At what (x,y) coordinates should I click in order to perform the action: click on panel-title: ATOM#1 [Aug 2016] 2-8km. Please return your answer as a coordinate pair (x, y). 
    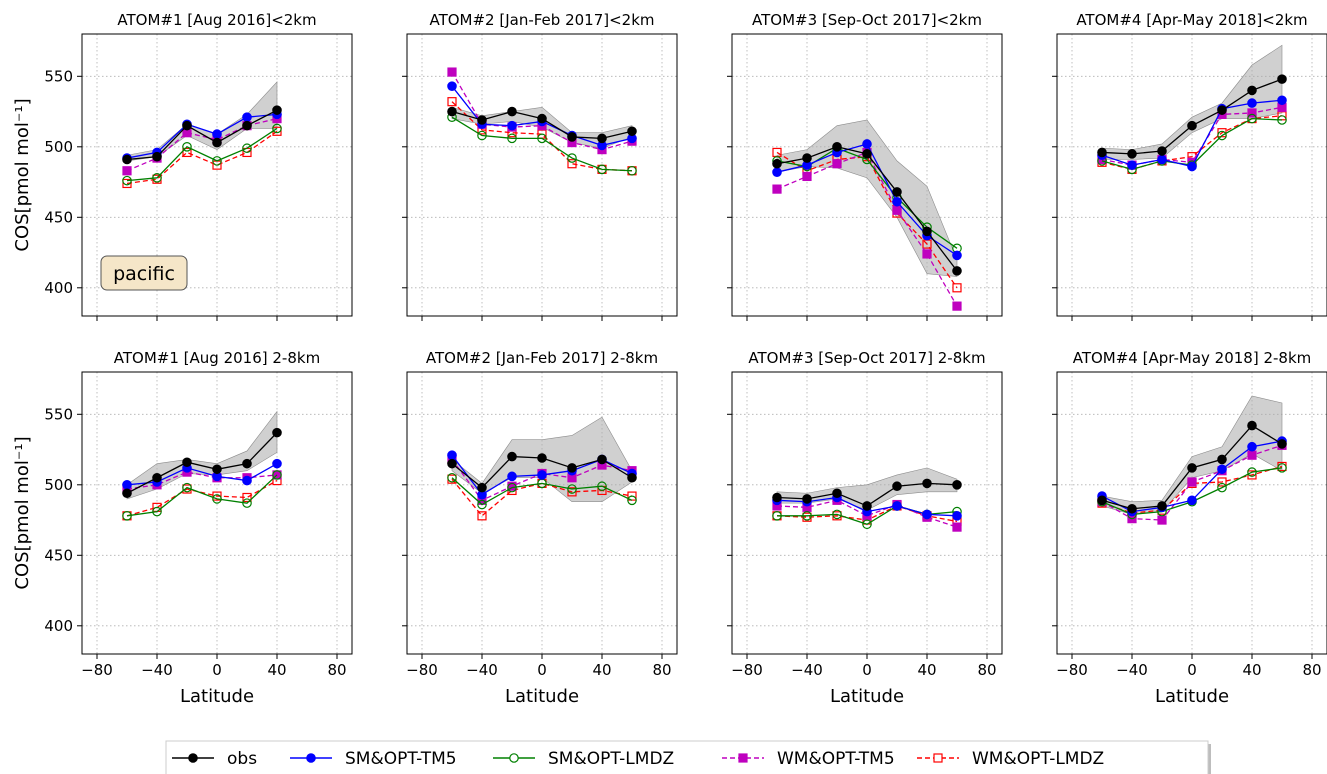
    Looking at the image, I should click on (217, 358).